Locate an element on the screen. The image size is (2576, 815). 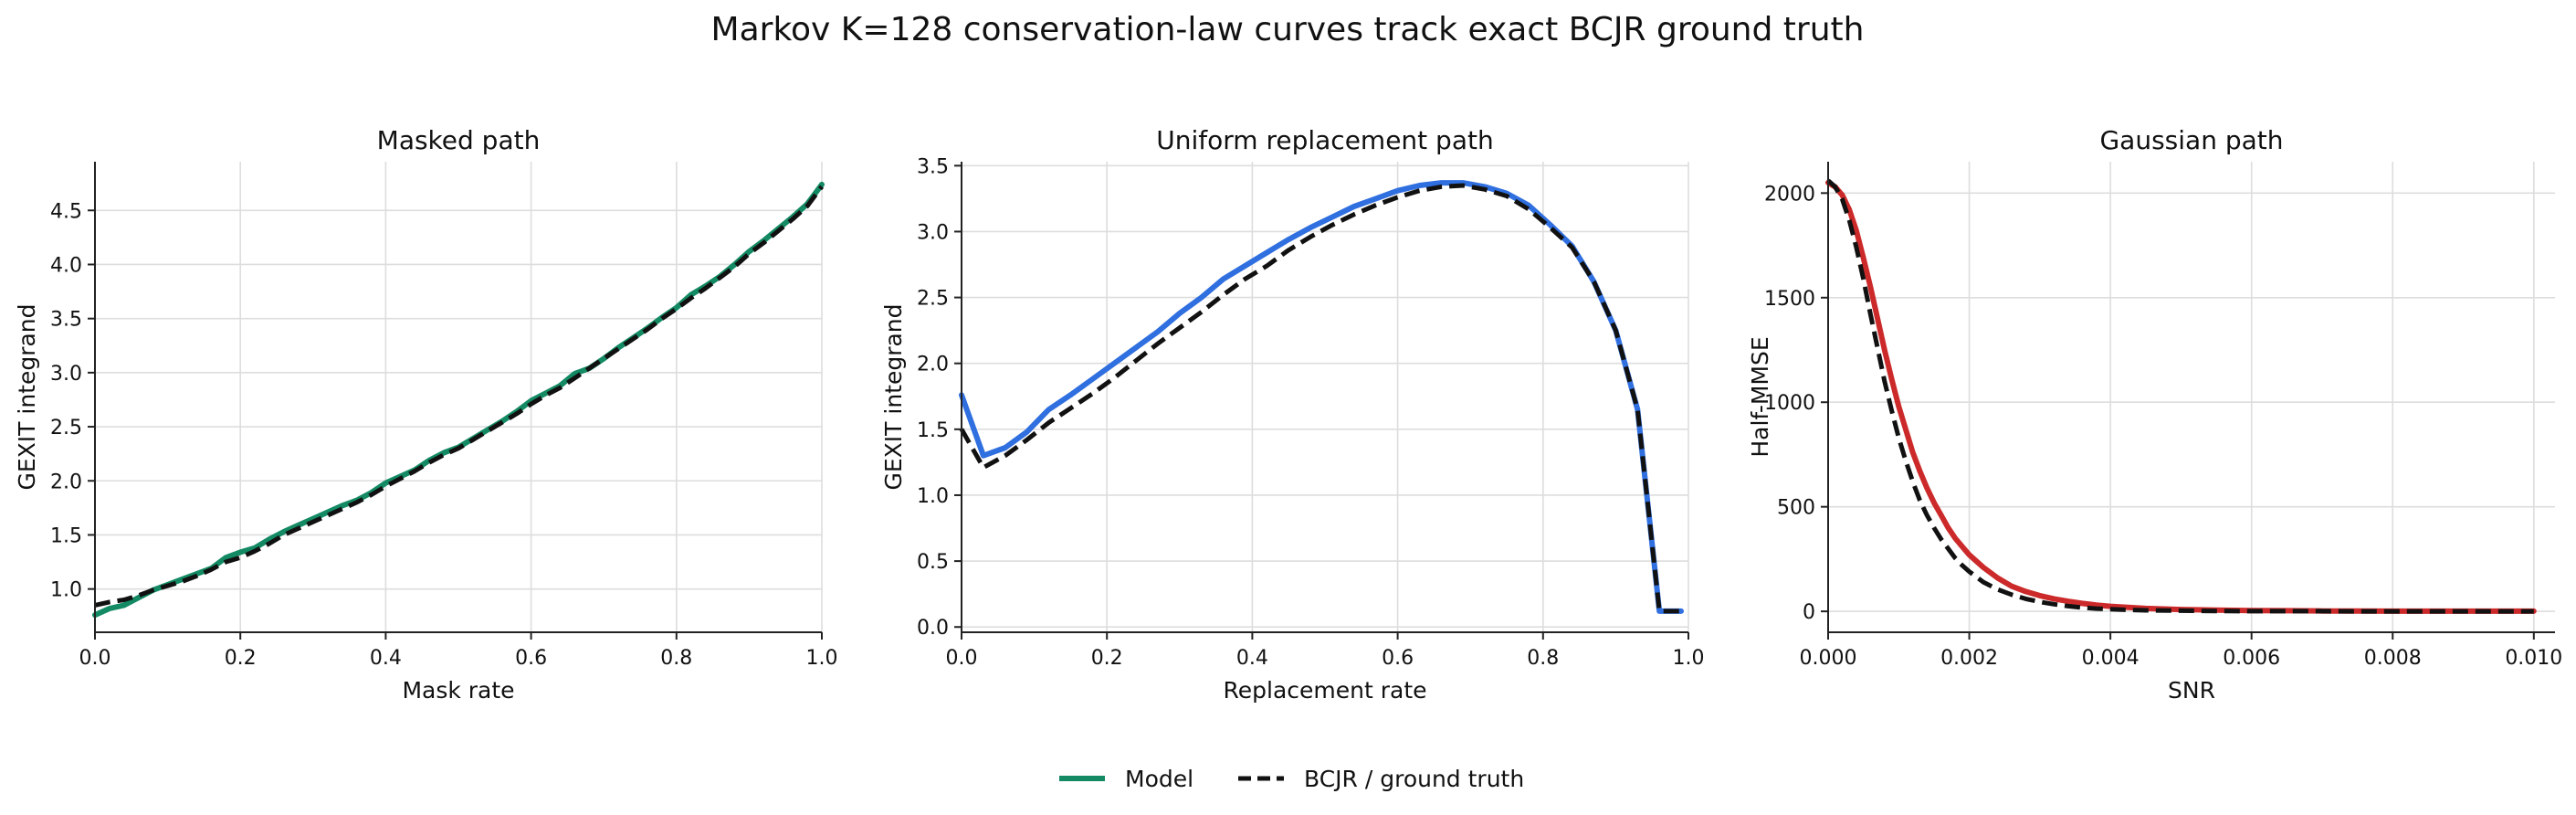
x-tick-label: 0.002 is located at coordinates (1969, 658).